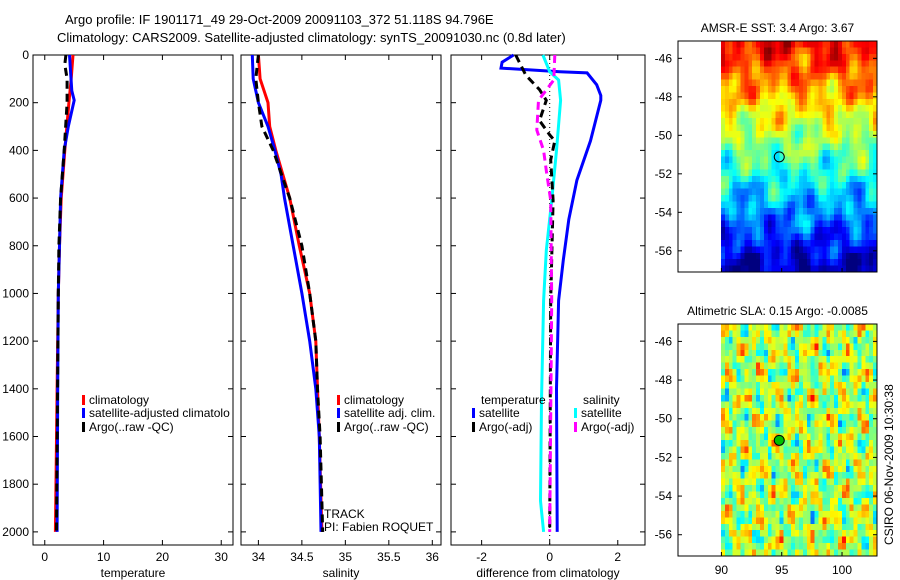 The width and height of the screenshot is (900, 580). I want to click on sst-map-ytick-label: -48, so click(664, 97).